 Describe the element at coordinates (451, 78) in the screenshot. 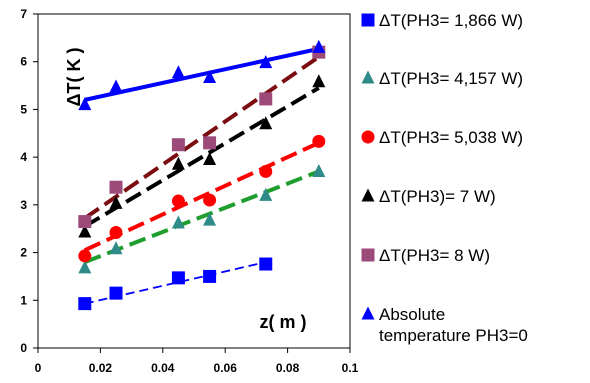

I see `legend-label: ΔT(PH3= 4,157 W)` at that location.